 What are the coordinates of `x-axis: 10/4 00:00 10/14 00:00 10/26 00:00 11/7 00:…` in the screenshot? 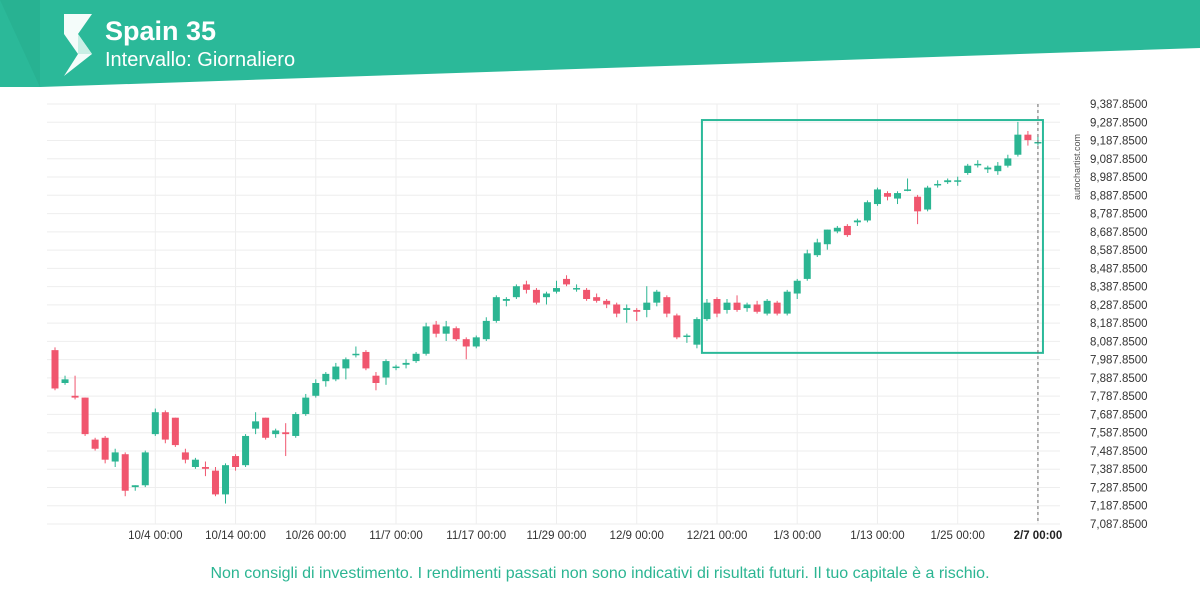 It's located at (595, 536).